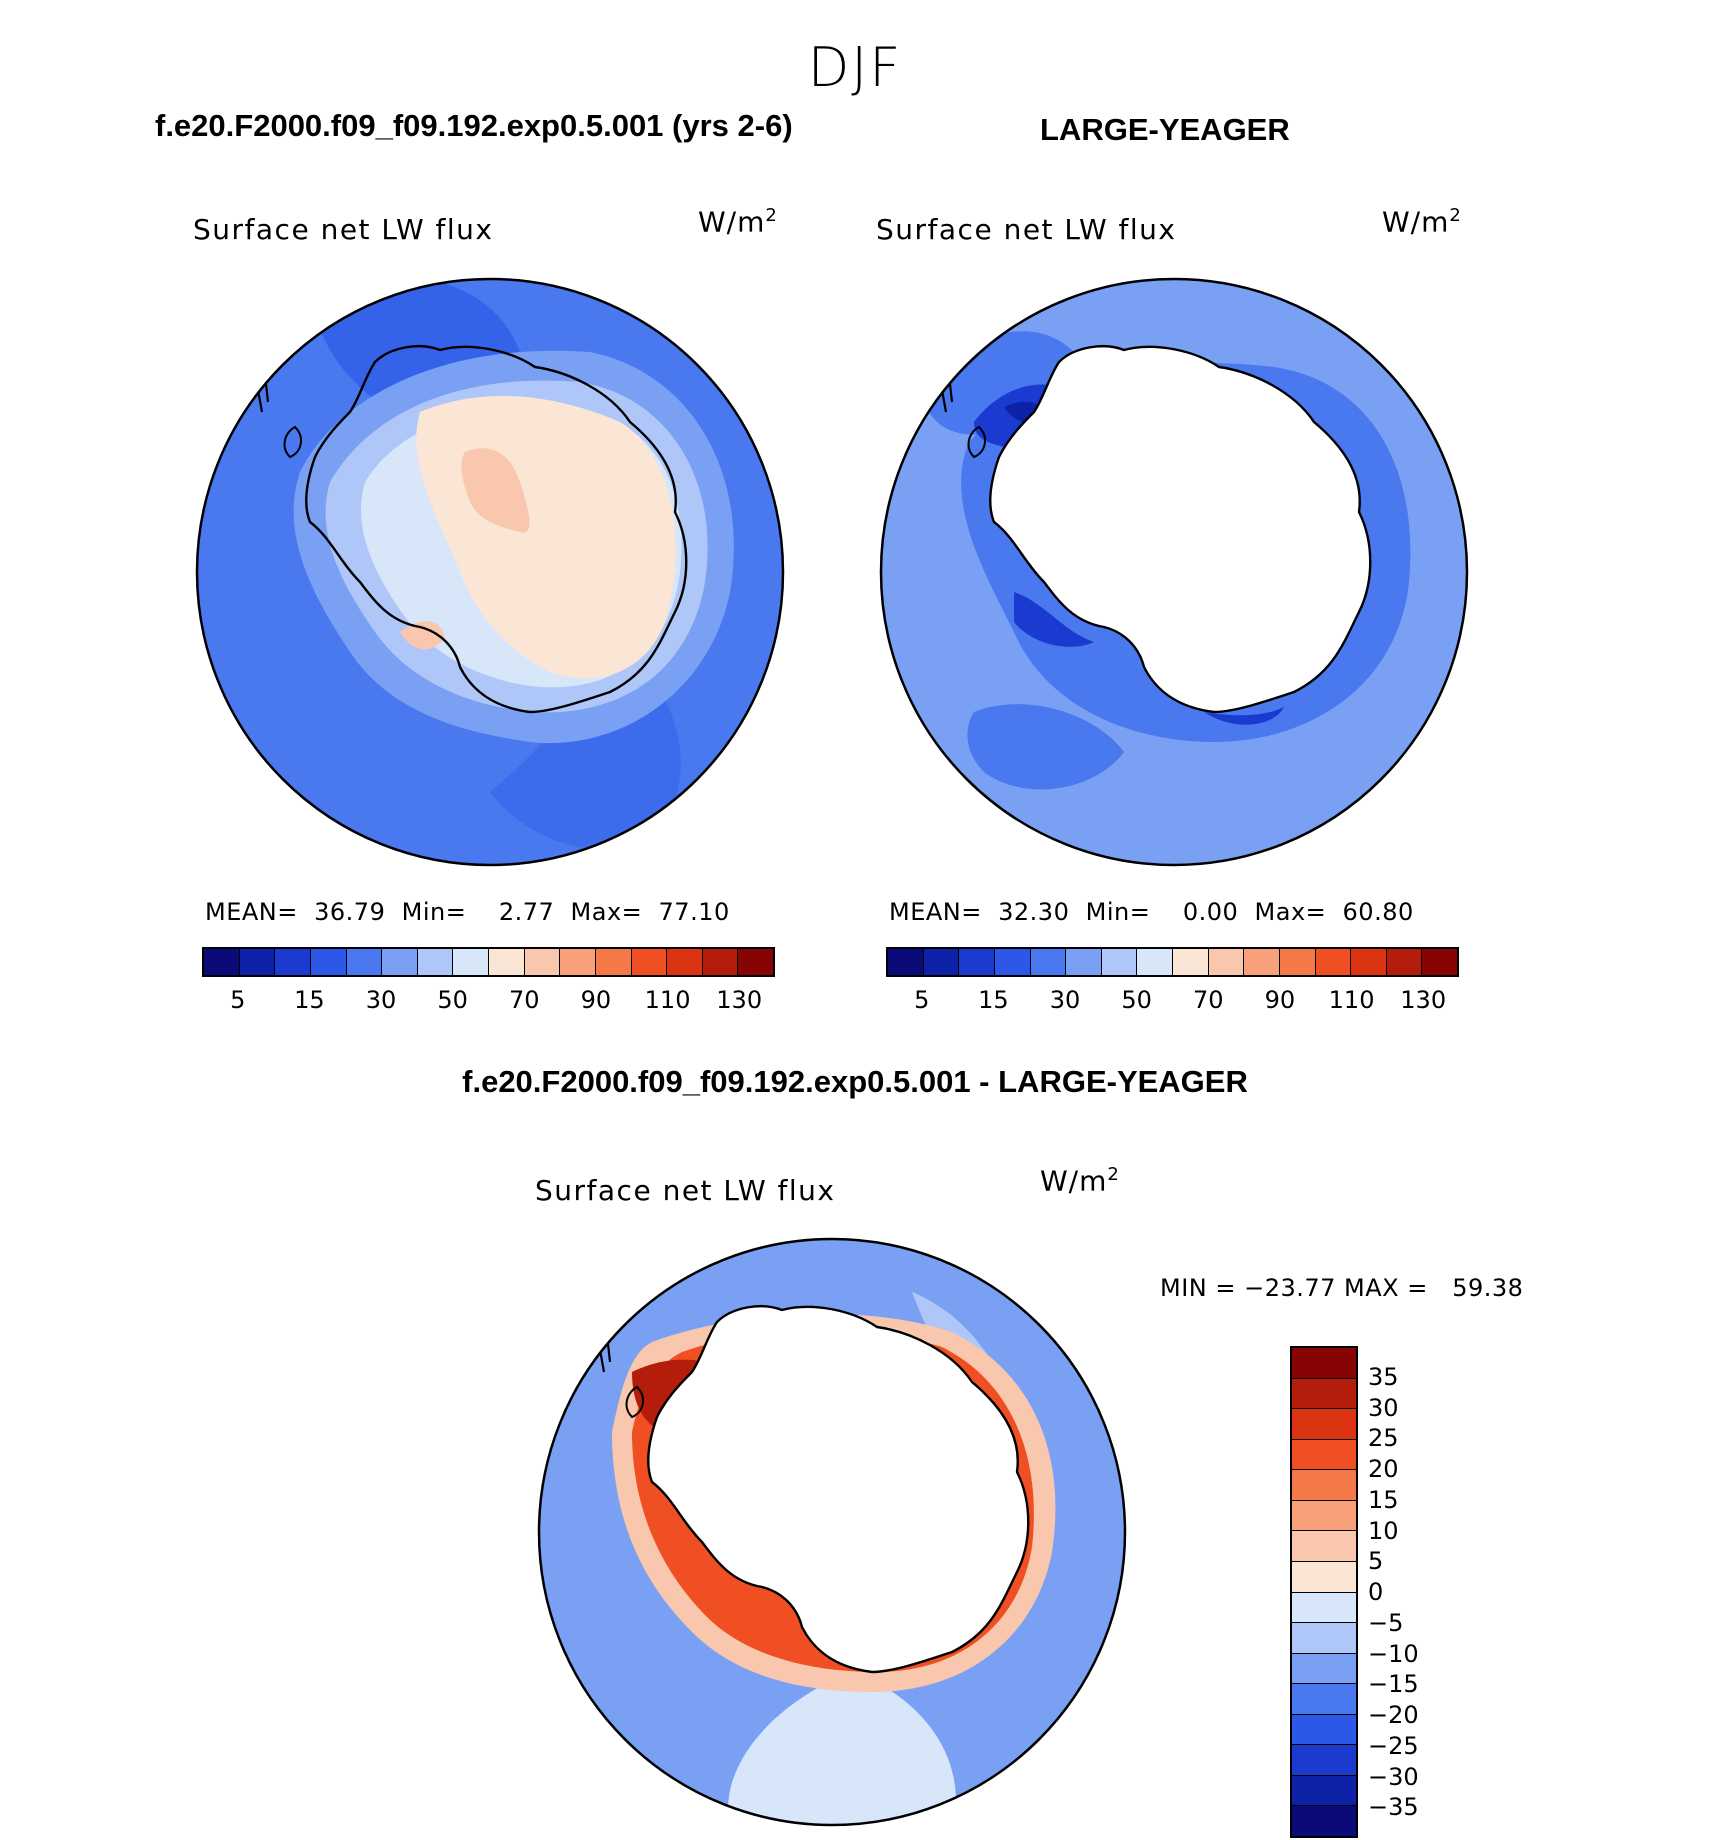 This screenshot has width=1710, height=1840. What do you see at coordinates (1393, 1776) in the screenshot?
I see `colorbar-tick-label: −30` at bounding box center [1393, 1776].